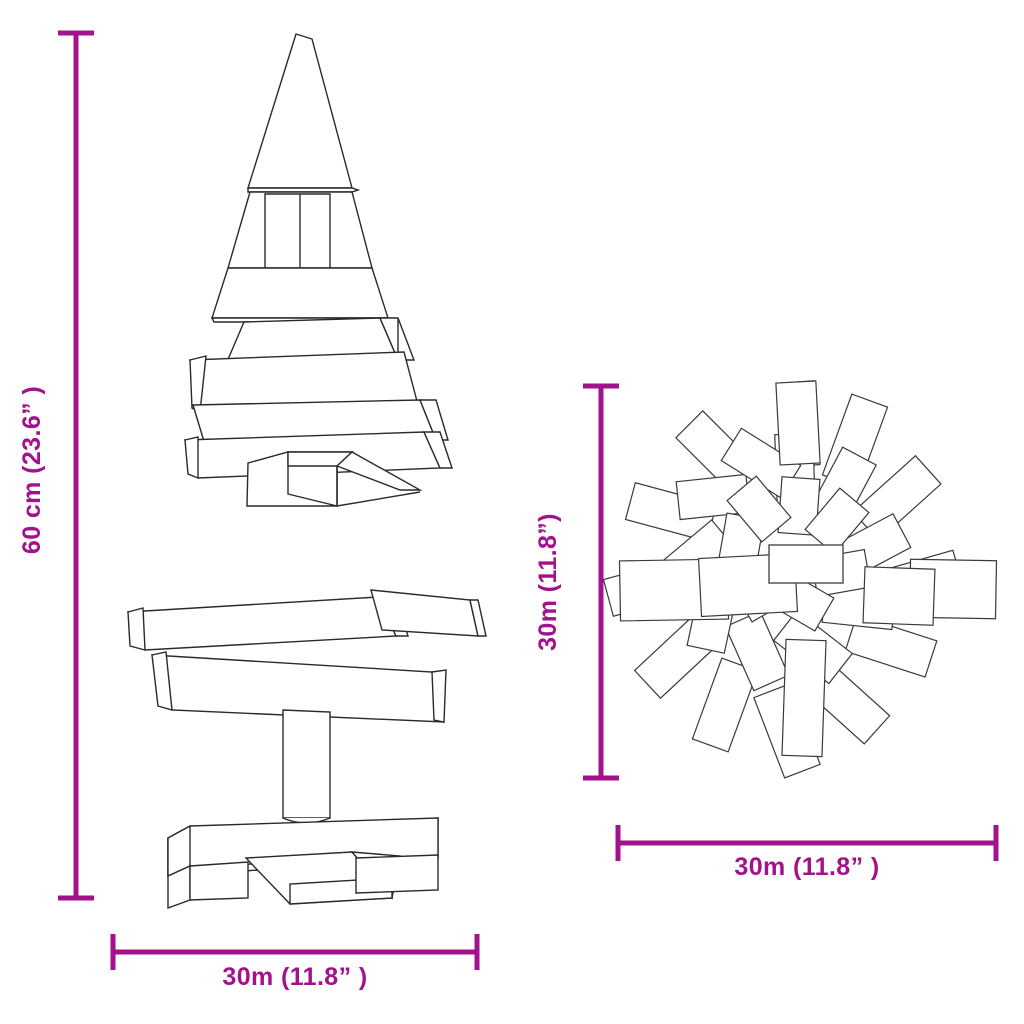 This screenshot has width=1024, height=1024. I want to click on tree-trunk, so click(306, 766).